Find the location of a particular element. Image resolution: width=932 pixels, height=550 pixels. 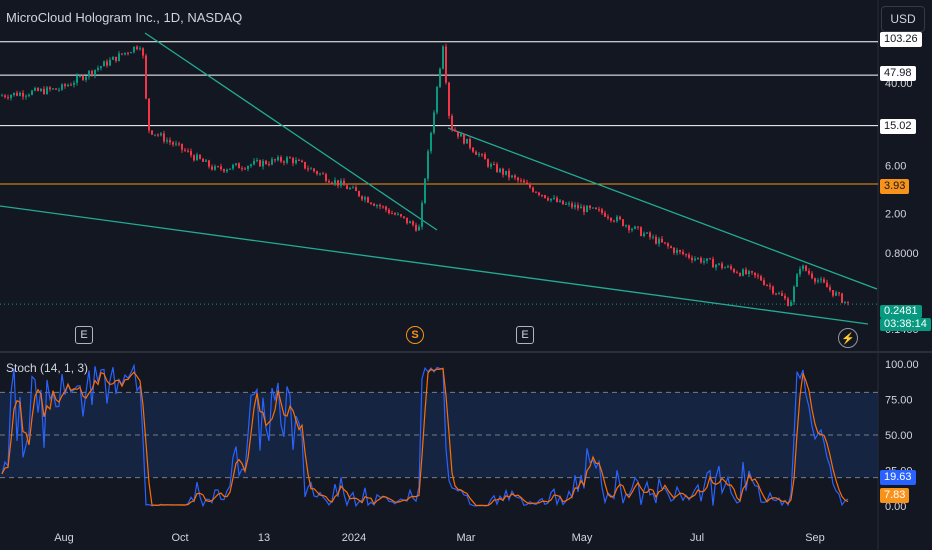

x-tick-label: 13 is located at coordinates (264, 538).